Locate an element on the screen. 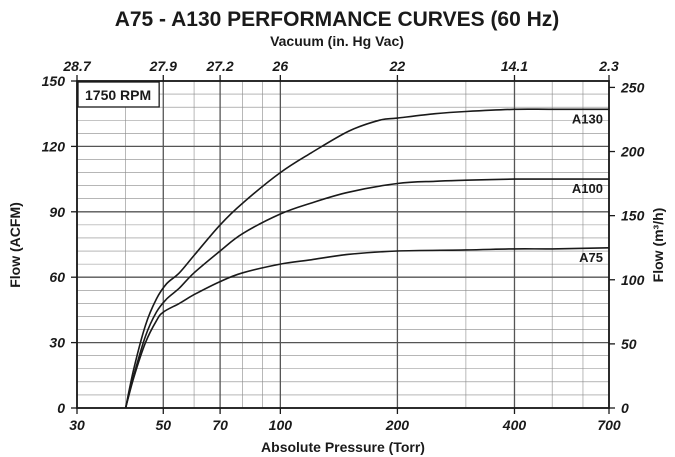  x-tick-label: 200 is located at coordinates (397, 425).